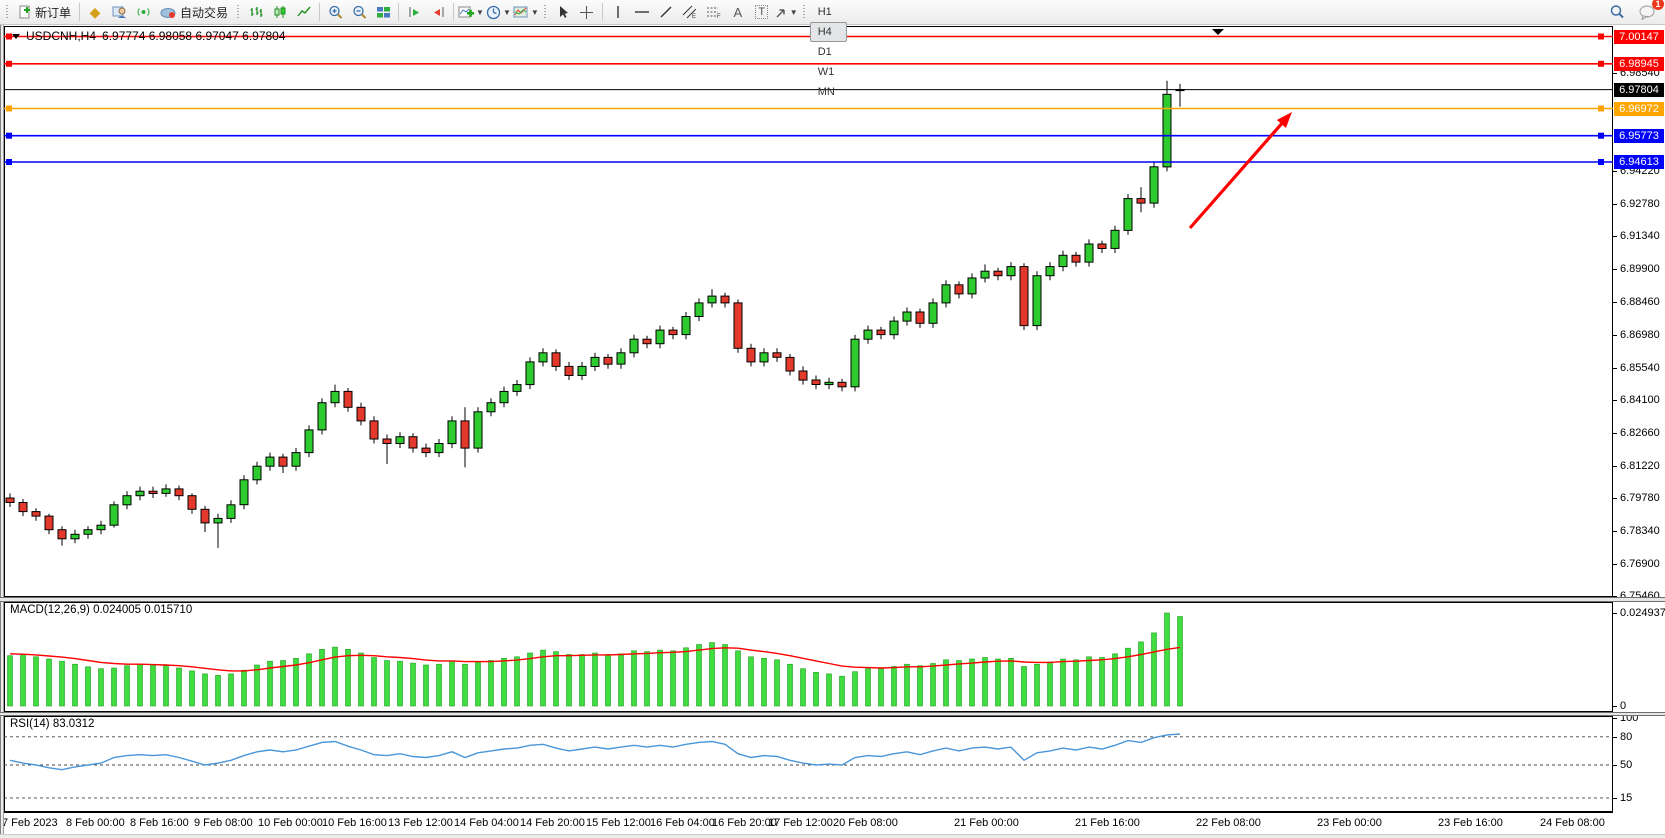  I want to click on chat-icon, so click(1647, 12).